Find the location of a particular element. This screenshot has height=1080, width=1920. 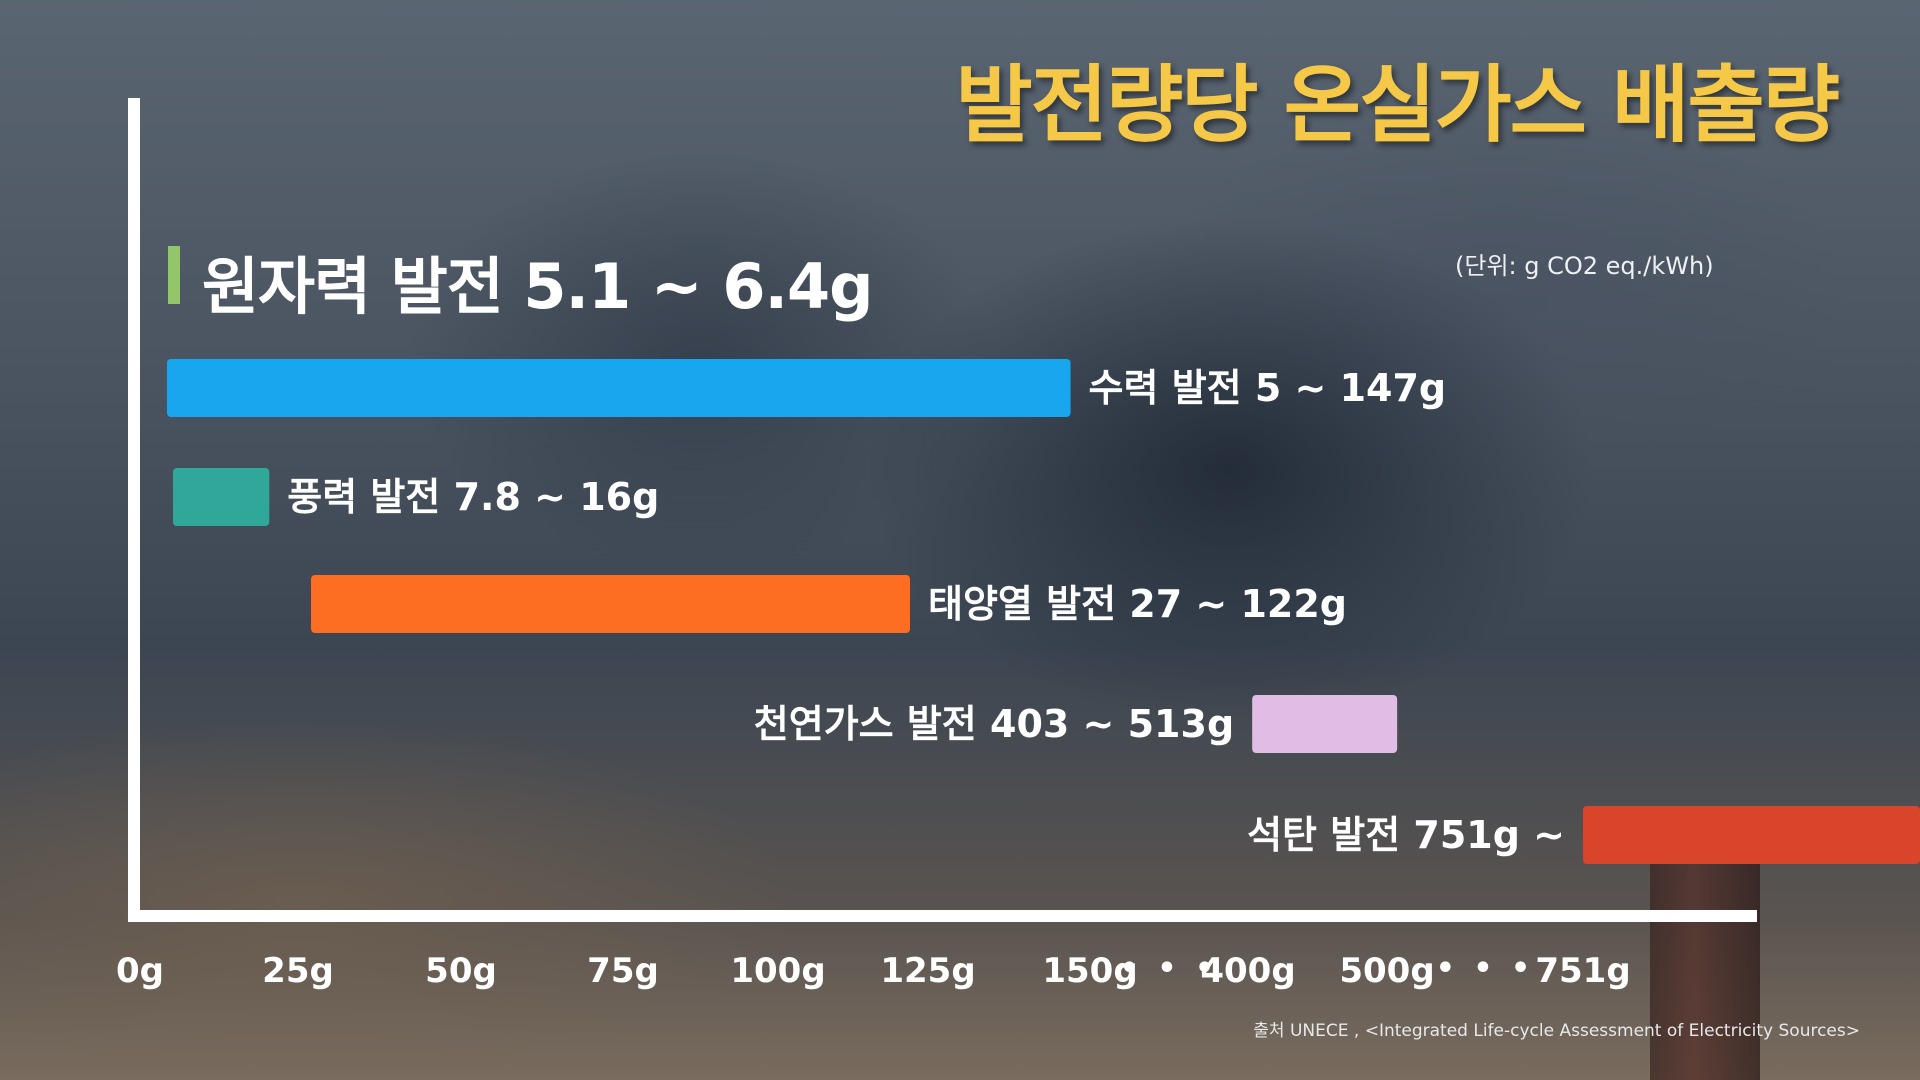

smokestack-background is located at coordinates (1705, 960).